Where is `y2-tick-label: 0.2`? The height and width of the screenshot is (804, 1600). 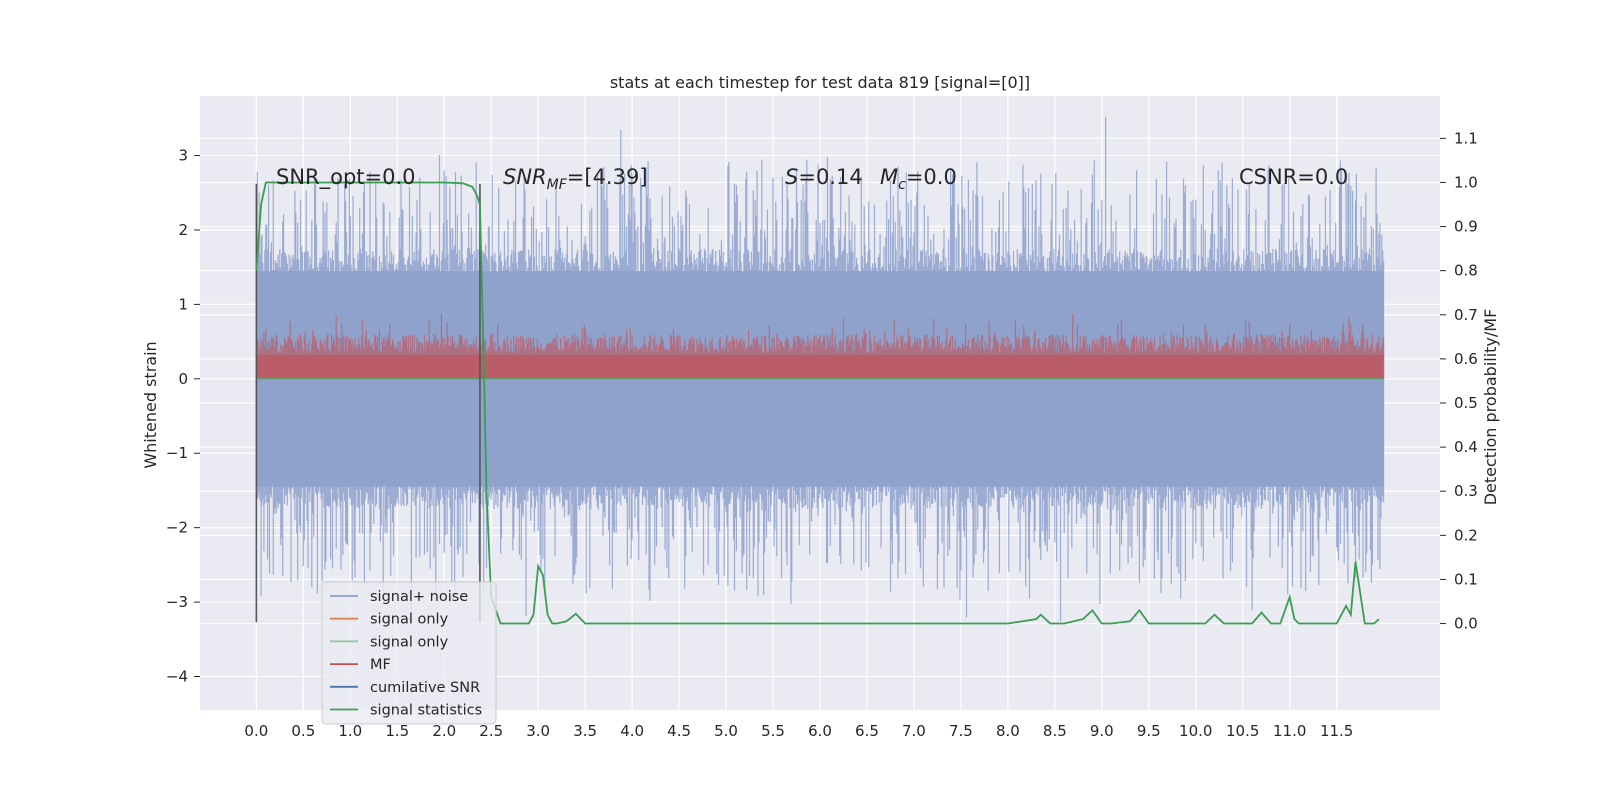 y2-tick-label: 0.2 is located at coordinates (1466, 535).